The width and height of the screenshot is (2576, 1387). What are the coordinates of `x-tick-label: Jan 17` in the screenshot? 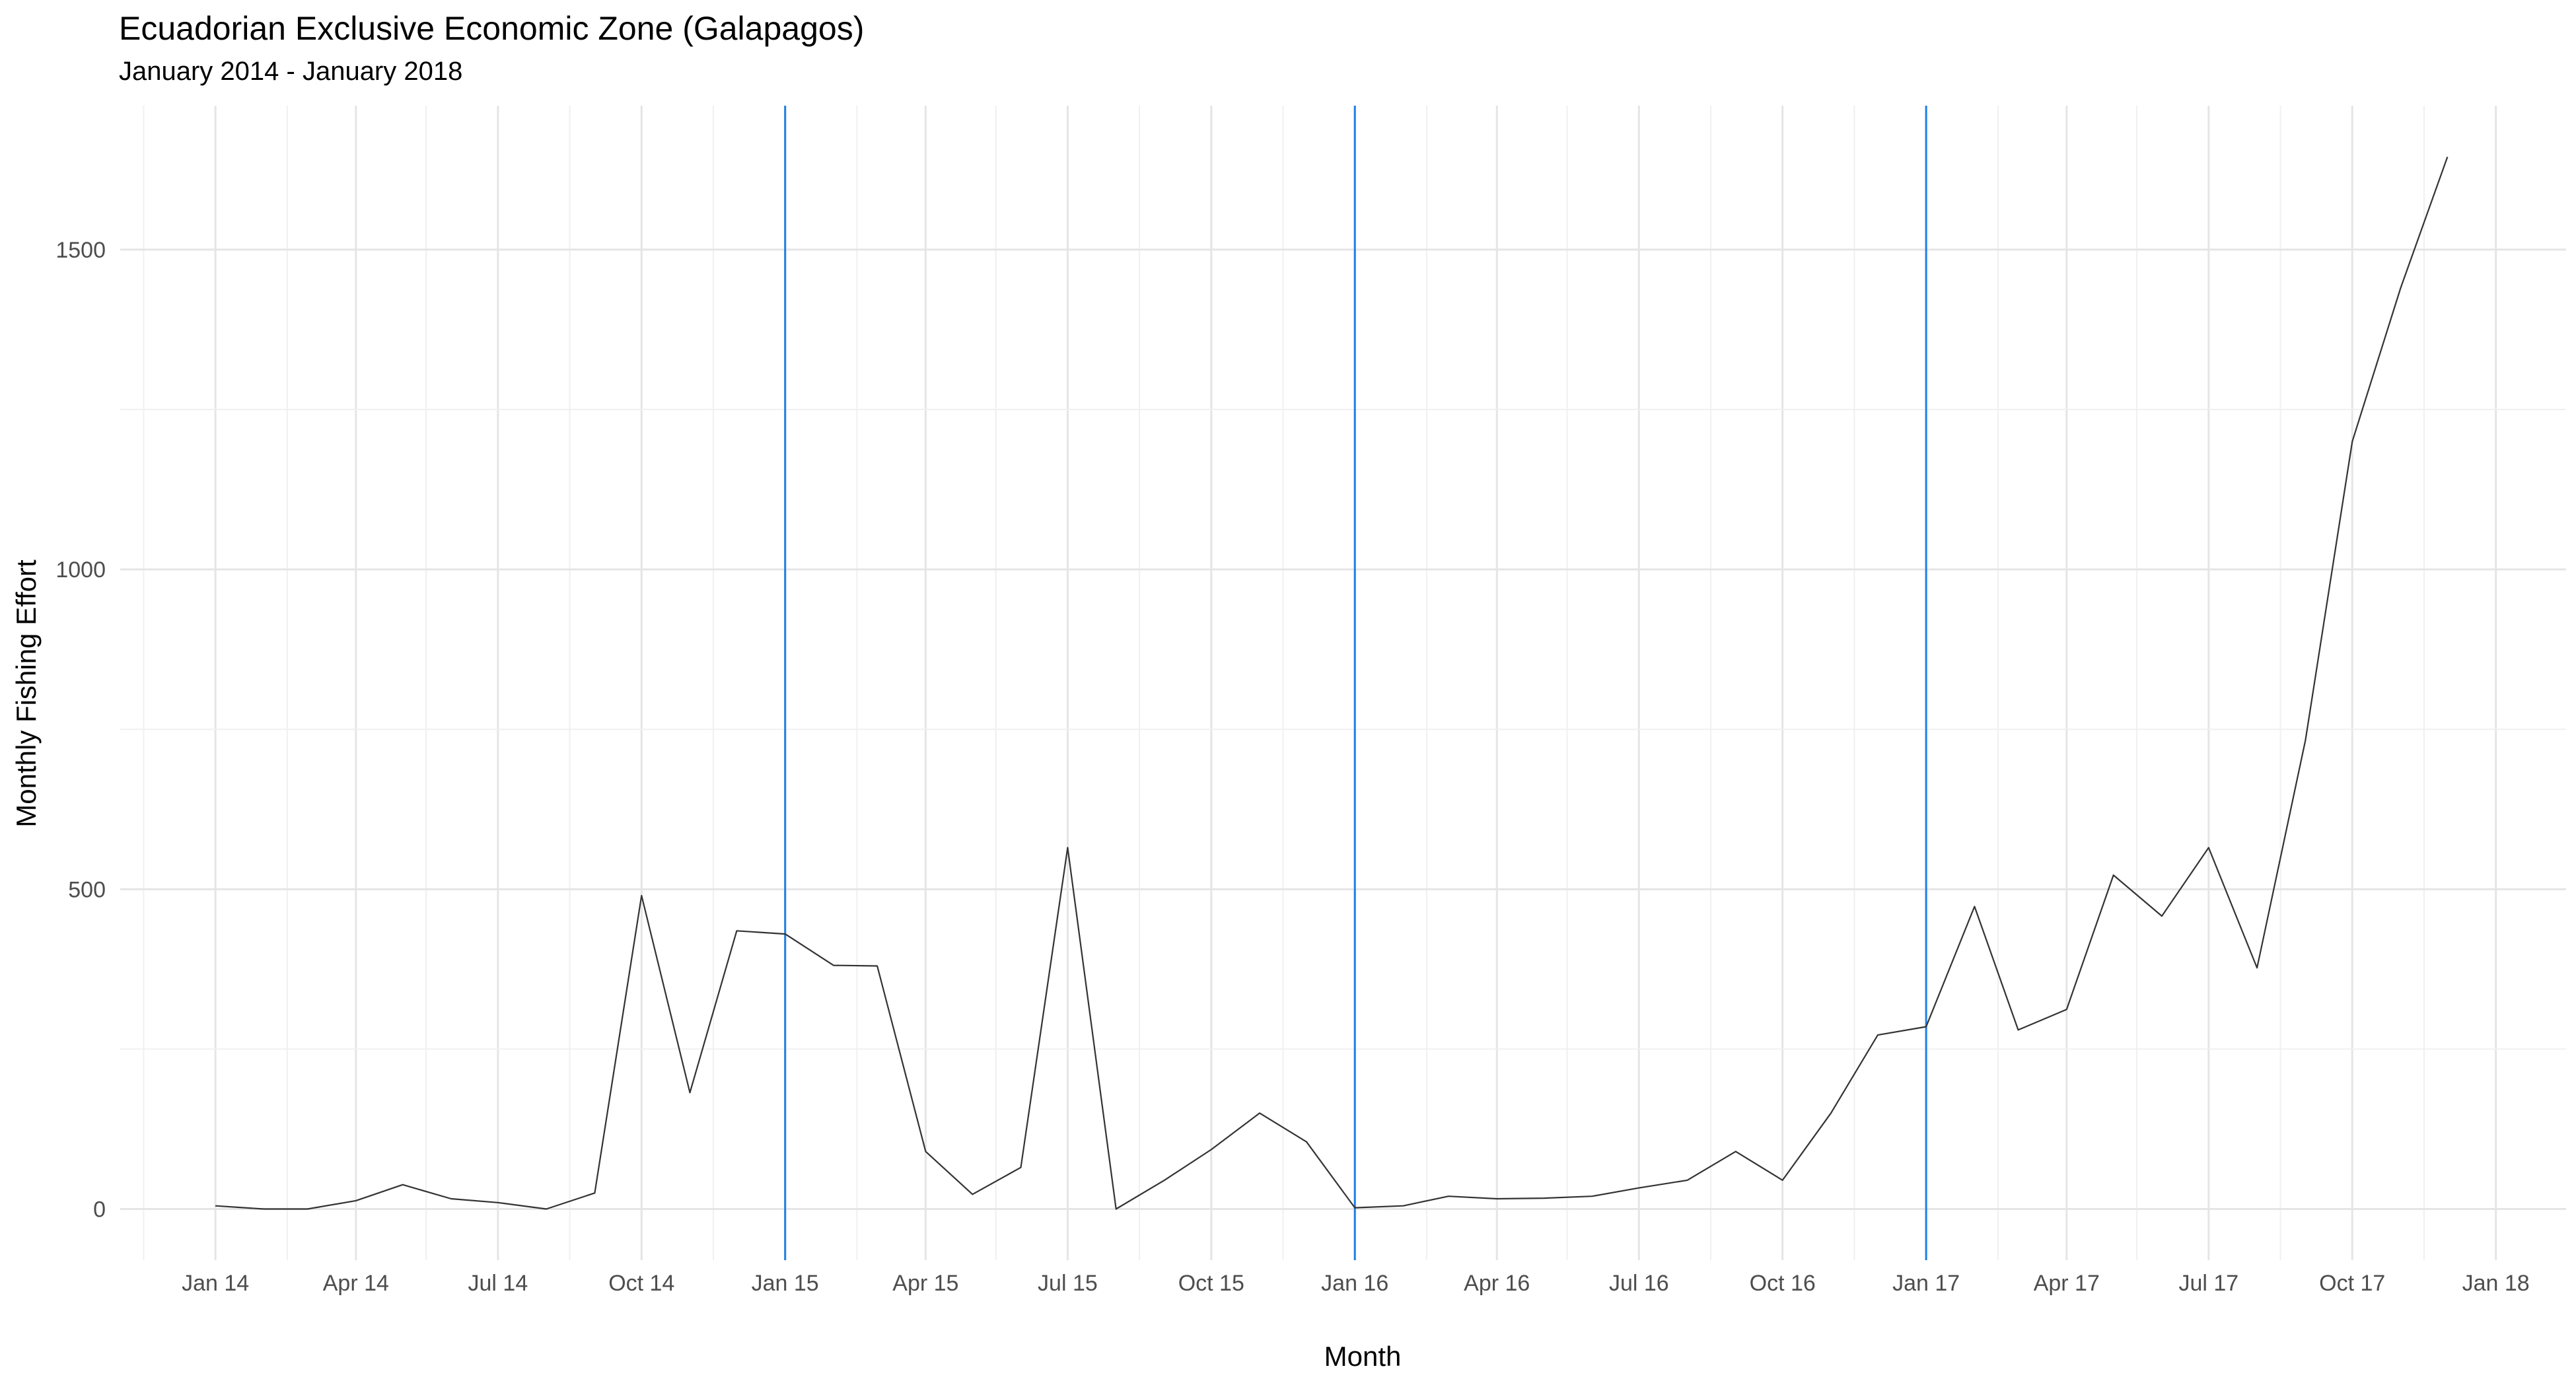 It's located at (1926, 1283).